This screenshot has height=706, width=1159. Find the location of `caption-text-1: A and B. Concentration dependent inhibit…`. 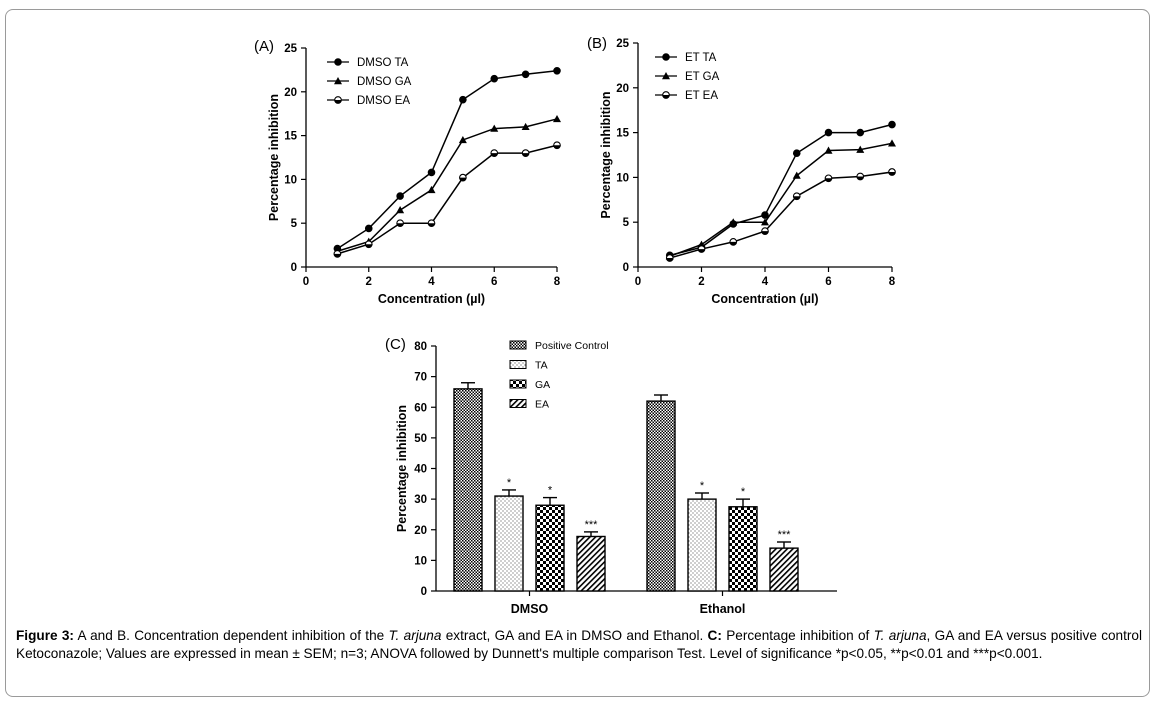

caption-text-1: A and B. Concentration dependent inhibit… is located at coordinates (231, 635).